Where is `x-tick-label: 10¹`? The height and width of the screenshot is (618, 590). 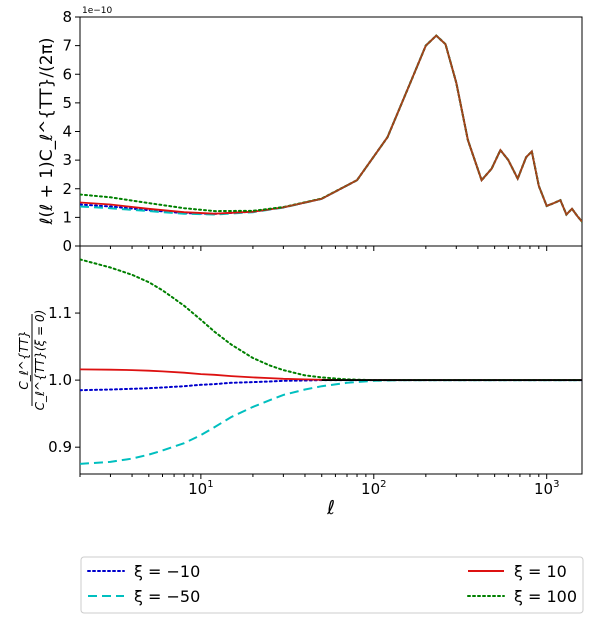
x-tick-label: 10¹ is located at coordinates (200, 488).